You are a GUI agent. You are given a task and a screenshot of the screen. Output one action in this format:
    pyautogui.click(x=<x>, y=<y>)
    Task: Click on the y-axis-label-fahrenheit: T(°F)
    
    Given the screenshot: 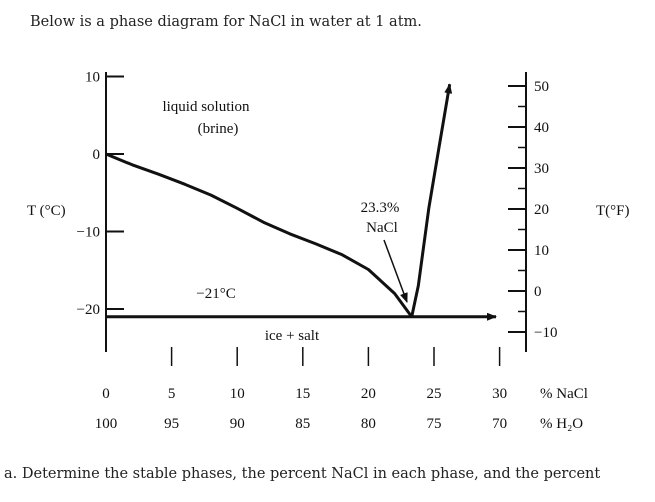 What is the action you would take?
    pyautogui.click(x=613, y=211)
    